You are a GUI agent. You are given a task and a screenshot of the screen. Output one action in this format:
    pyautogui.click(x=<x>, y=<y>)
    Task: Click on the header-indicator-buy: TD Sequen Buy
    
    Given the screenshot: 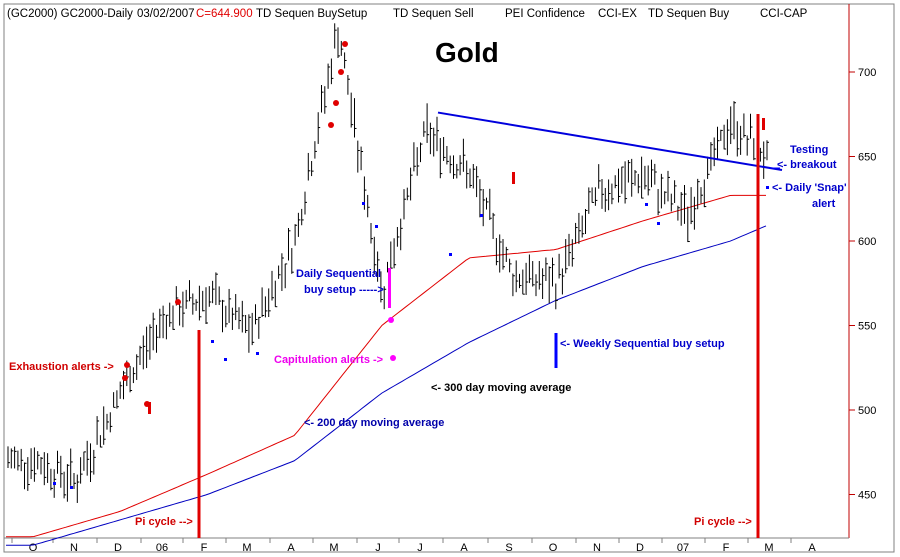 What is the action you would take?
    pyautogui.click(x=688, y=14)
    